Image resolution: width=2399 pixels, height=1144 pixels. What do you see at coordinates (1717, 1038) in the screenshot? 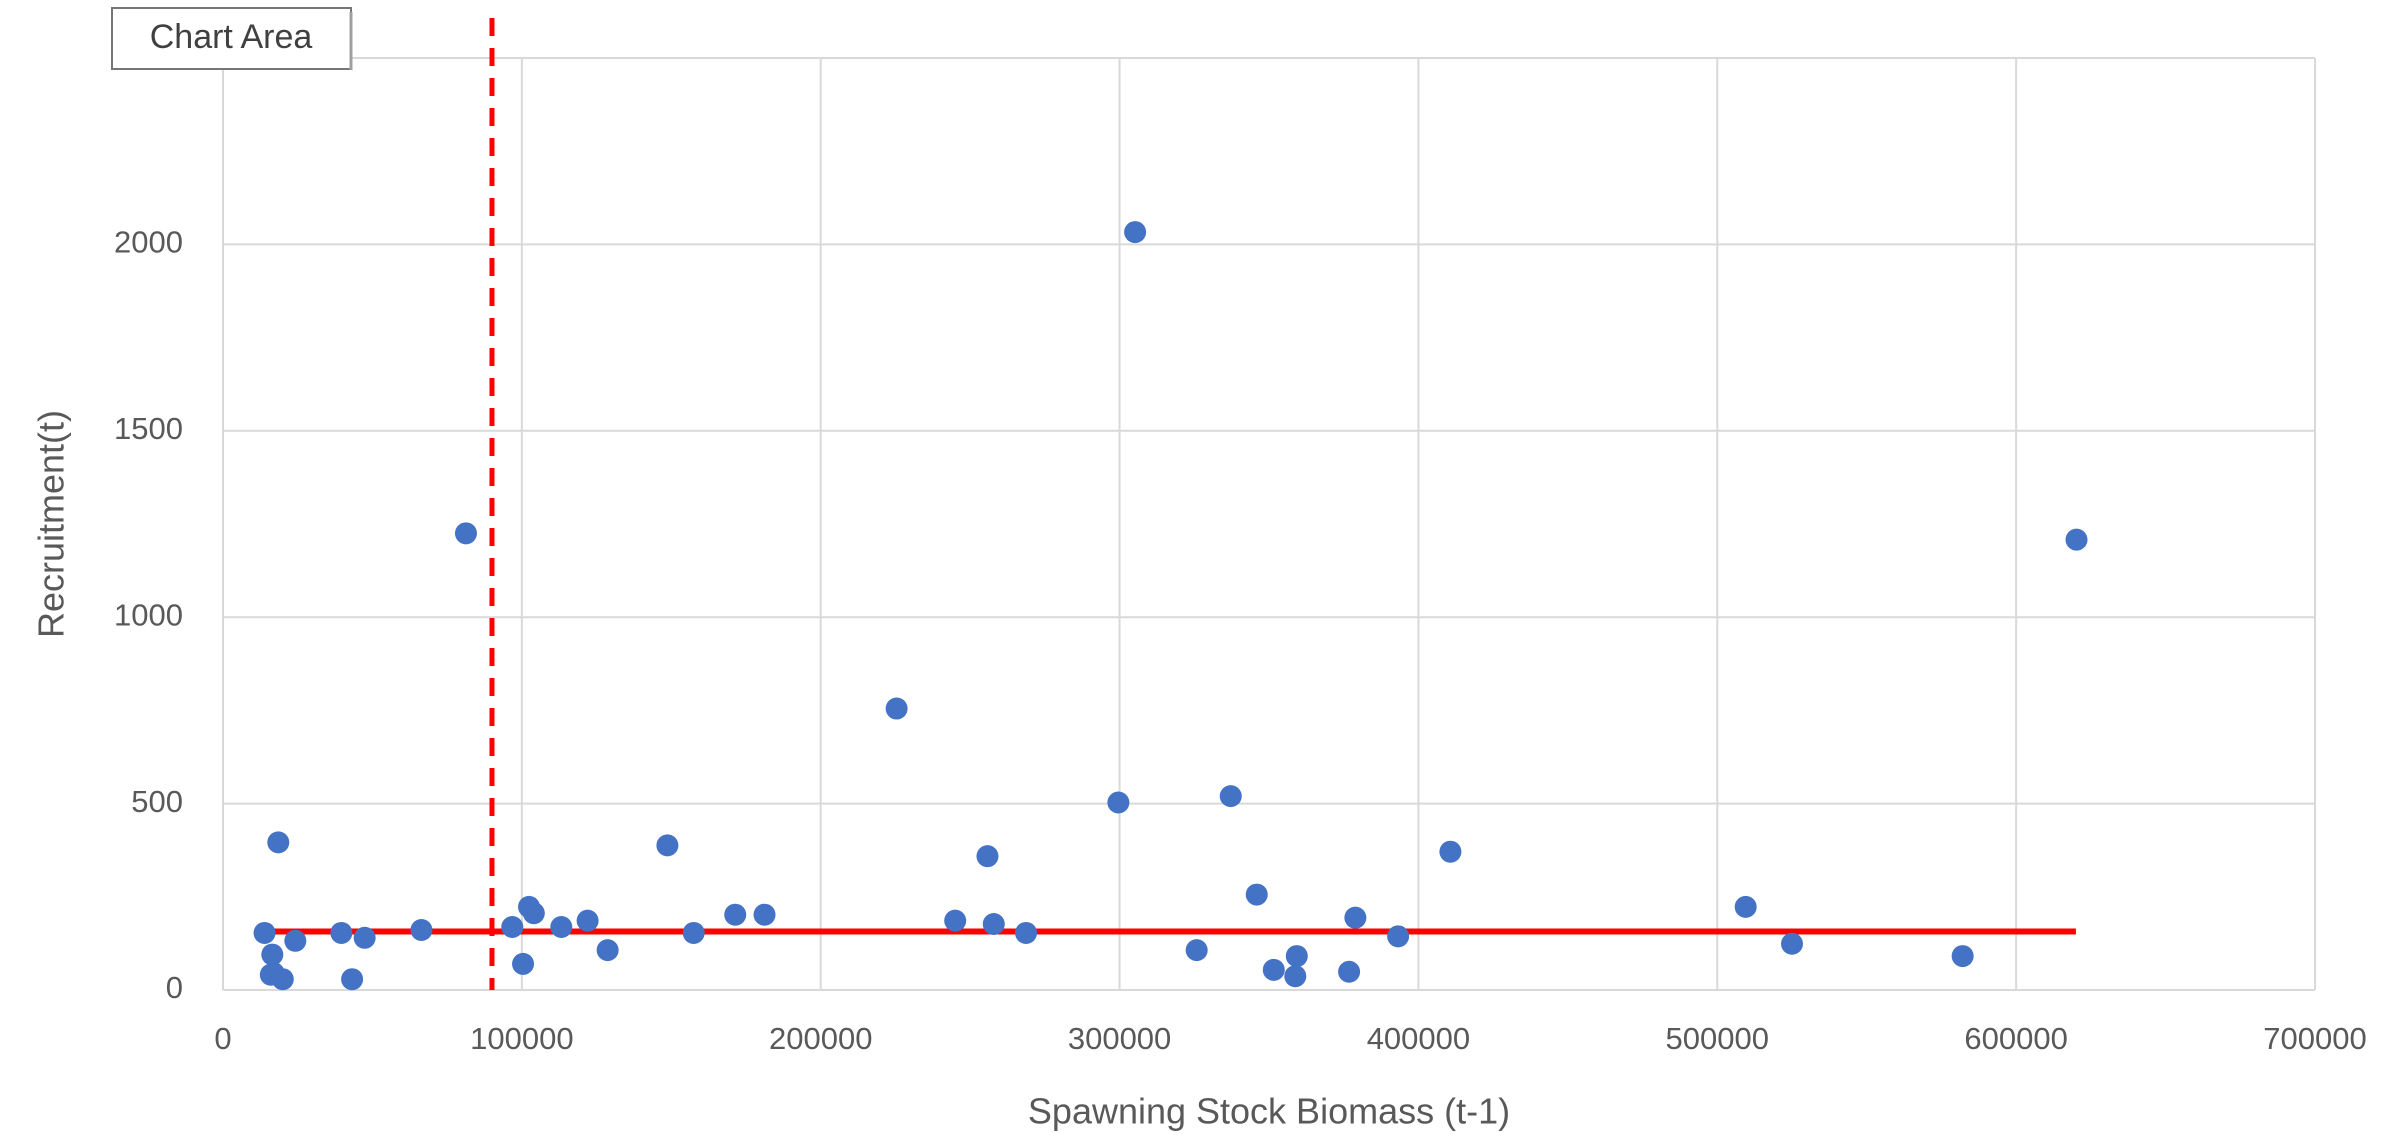
I see `x-tick-label: 500000` at bounding box center [1717, 1038].